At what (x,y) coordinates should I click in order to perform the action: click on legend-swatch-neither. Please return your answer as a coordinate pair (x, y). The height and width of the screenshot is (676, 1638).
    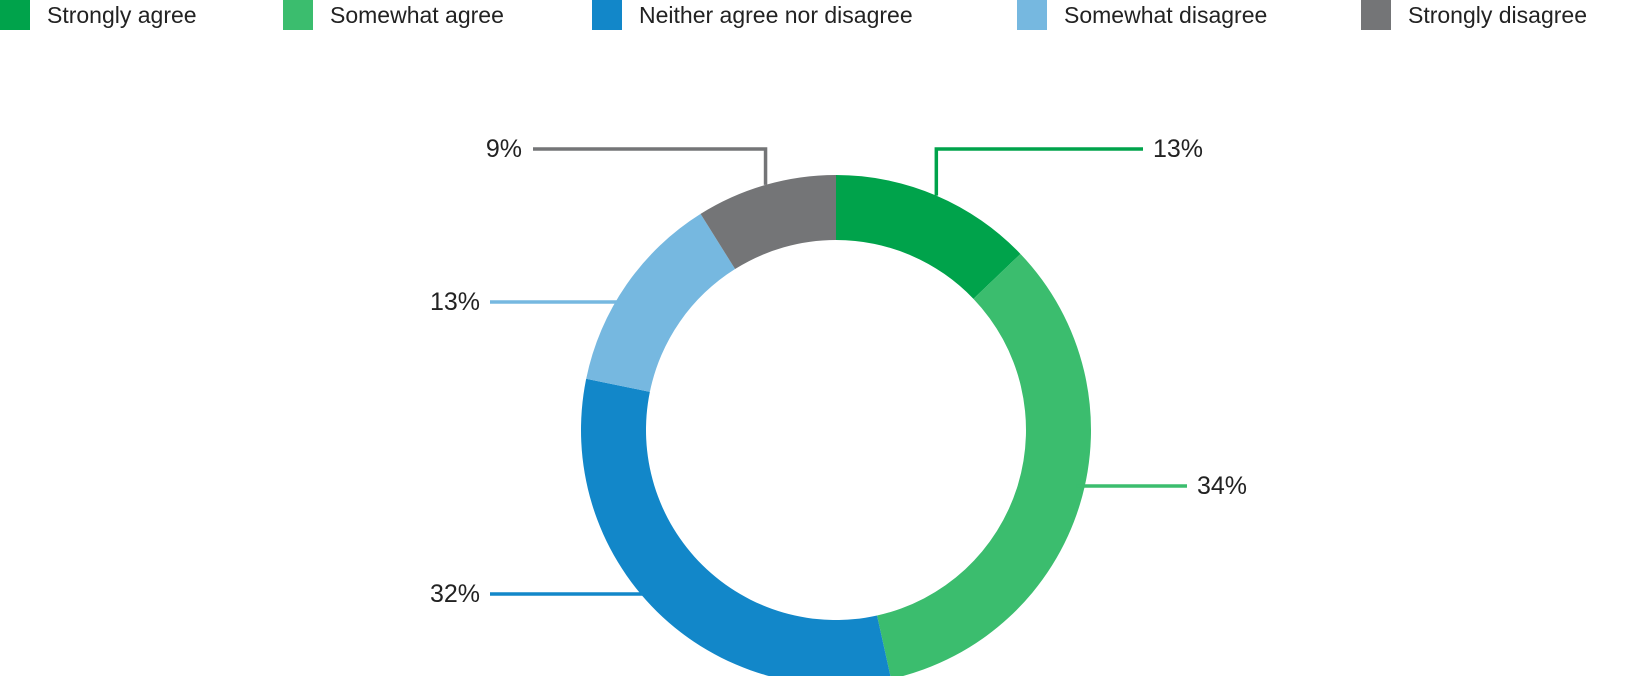
    Looking at the image, I should click on (607, 15).